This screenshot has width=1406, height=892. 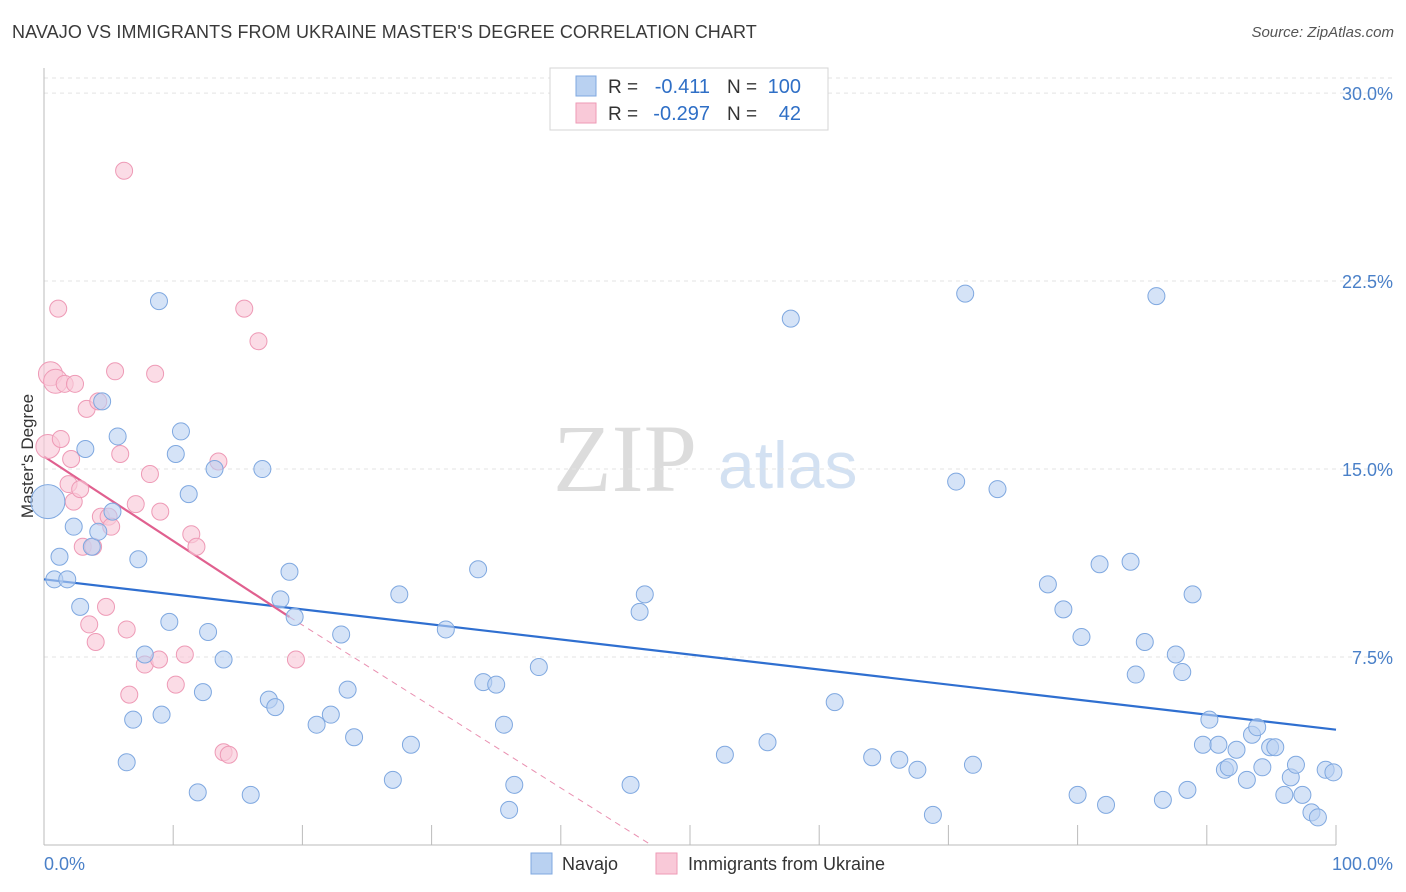 What do you see at coordinates (623, 114) in the screenshot?
I see `legend-r-label-ukraine: R =` at bounding box center [623, 114].